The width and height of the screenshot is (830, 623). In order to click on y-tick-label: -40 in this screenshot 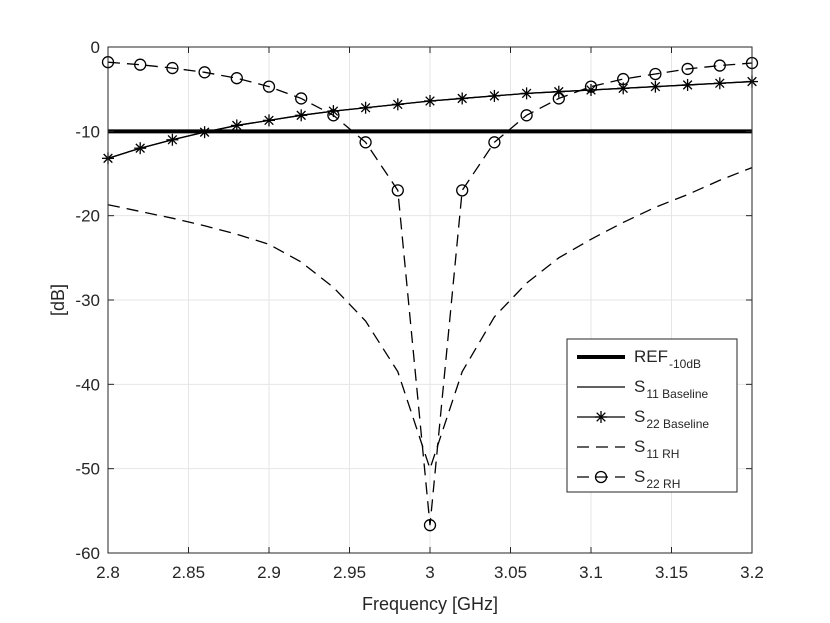, I will do `click(87, 384)`.